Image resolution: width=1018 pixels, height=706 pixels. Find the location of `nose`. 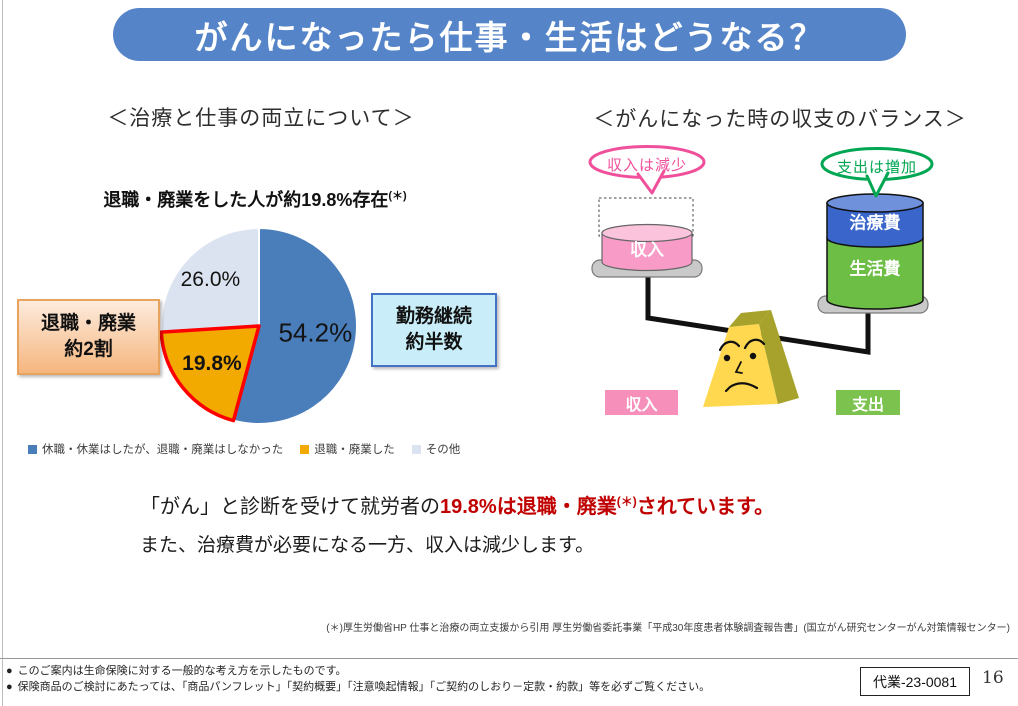

nose is located at coordinates (738, 367).